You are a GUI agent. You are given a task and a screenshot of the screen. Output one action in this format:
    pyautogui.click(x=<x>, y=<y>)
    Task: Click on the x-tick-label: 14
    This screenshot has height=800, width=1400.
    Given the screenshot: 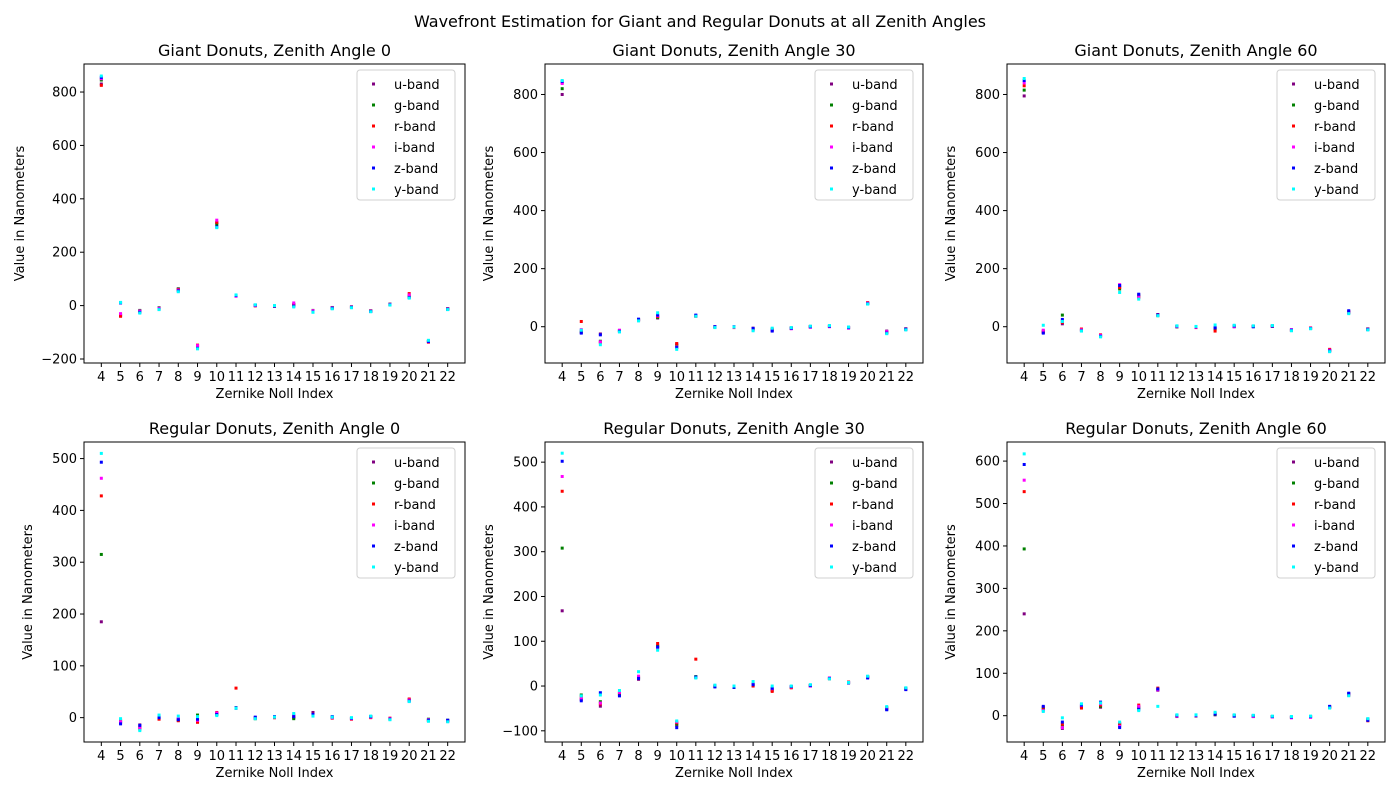 What is the action you would take?
    pyautogui.click(x=1215, y=377)
    